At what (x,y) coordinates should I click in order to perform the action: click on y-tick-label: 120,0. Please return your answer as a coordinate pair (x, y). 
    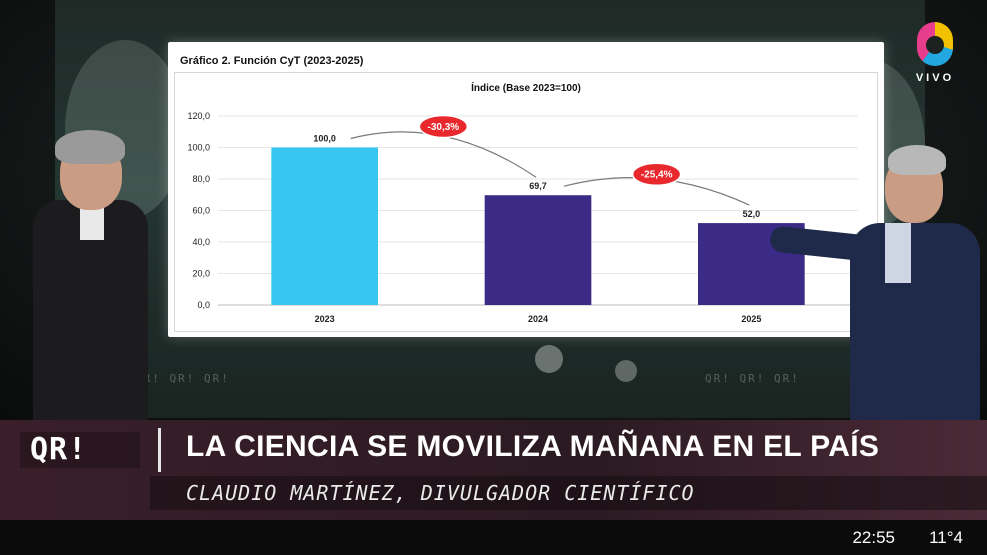
    Looking at the image, I should click on (198, 116).